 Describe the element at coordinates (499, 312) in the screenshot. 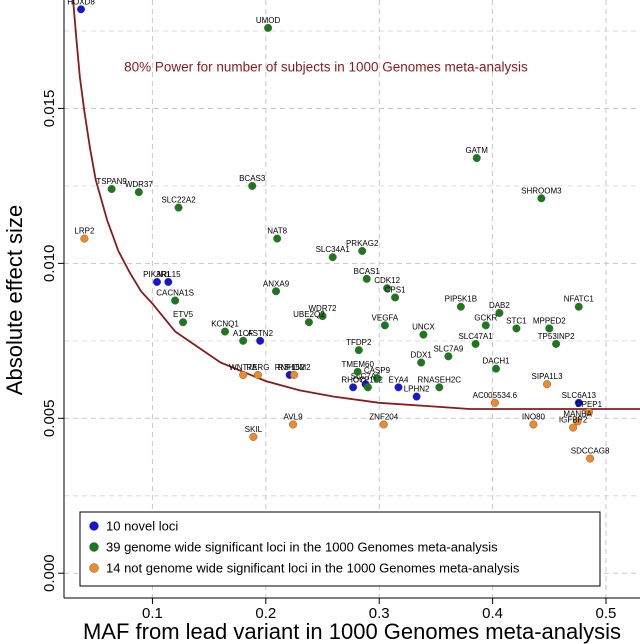

I see `point-dab2` at that location.